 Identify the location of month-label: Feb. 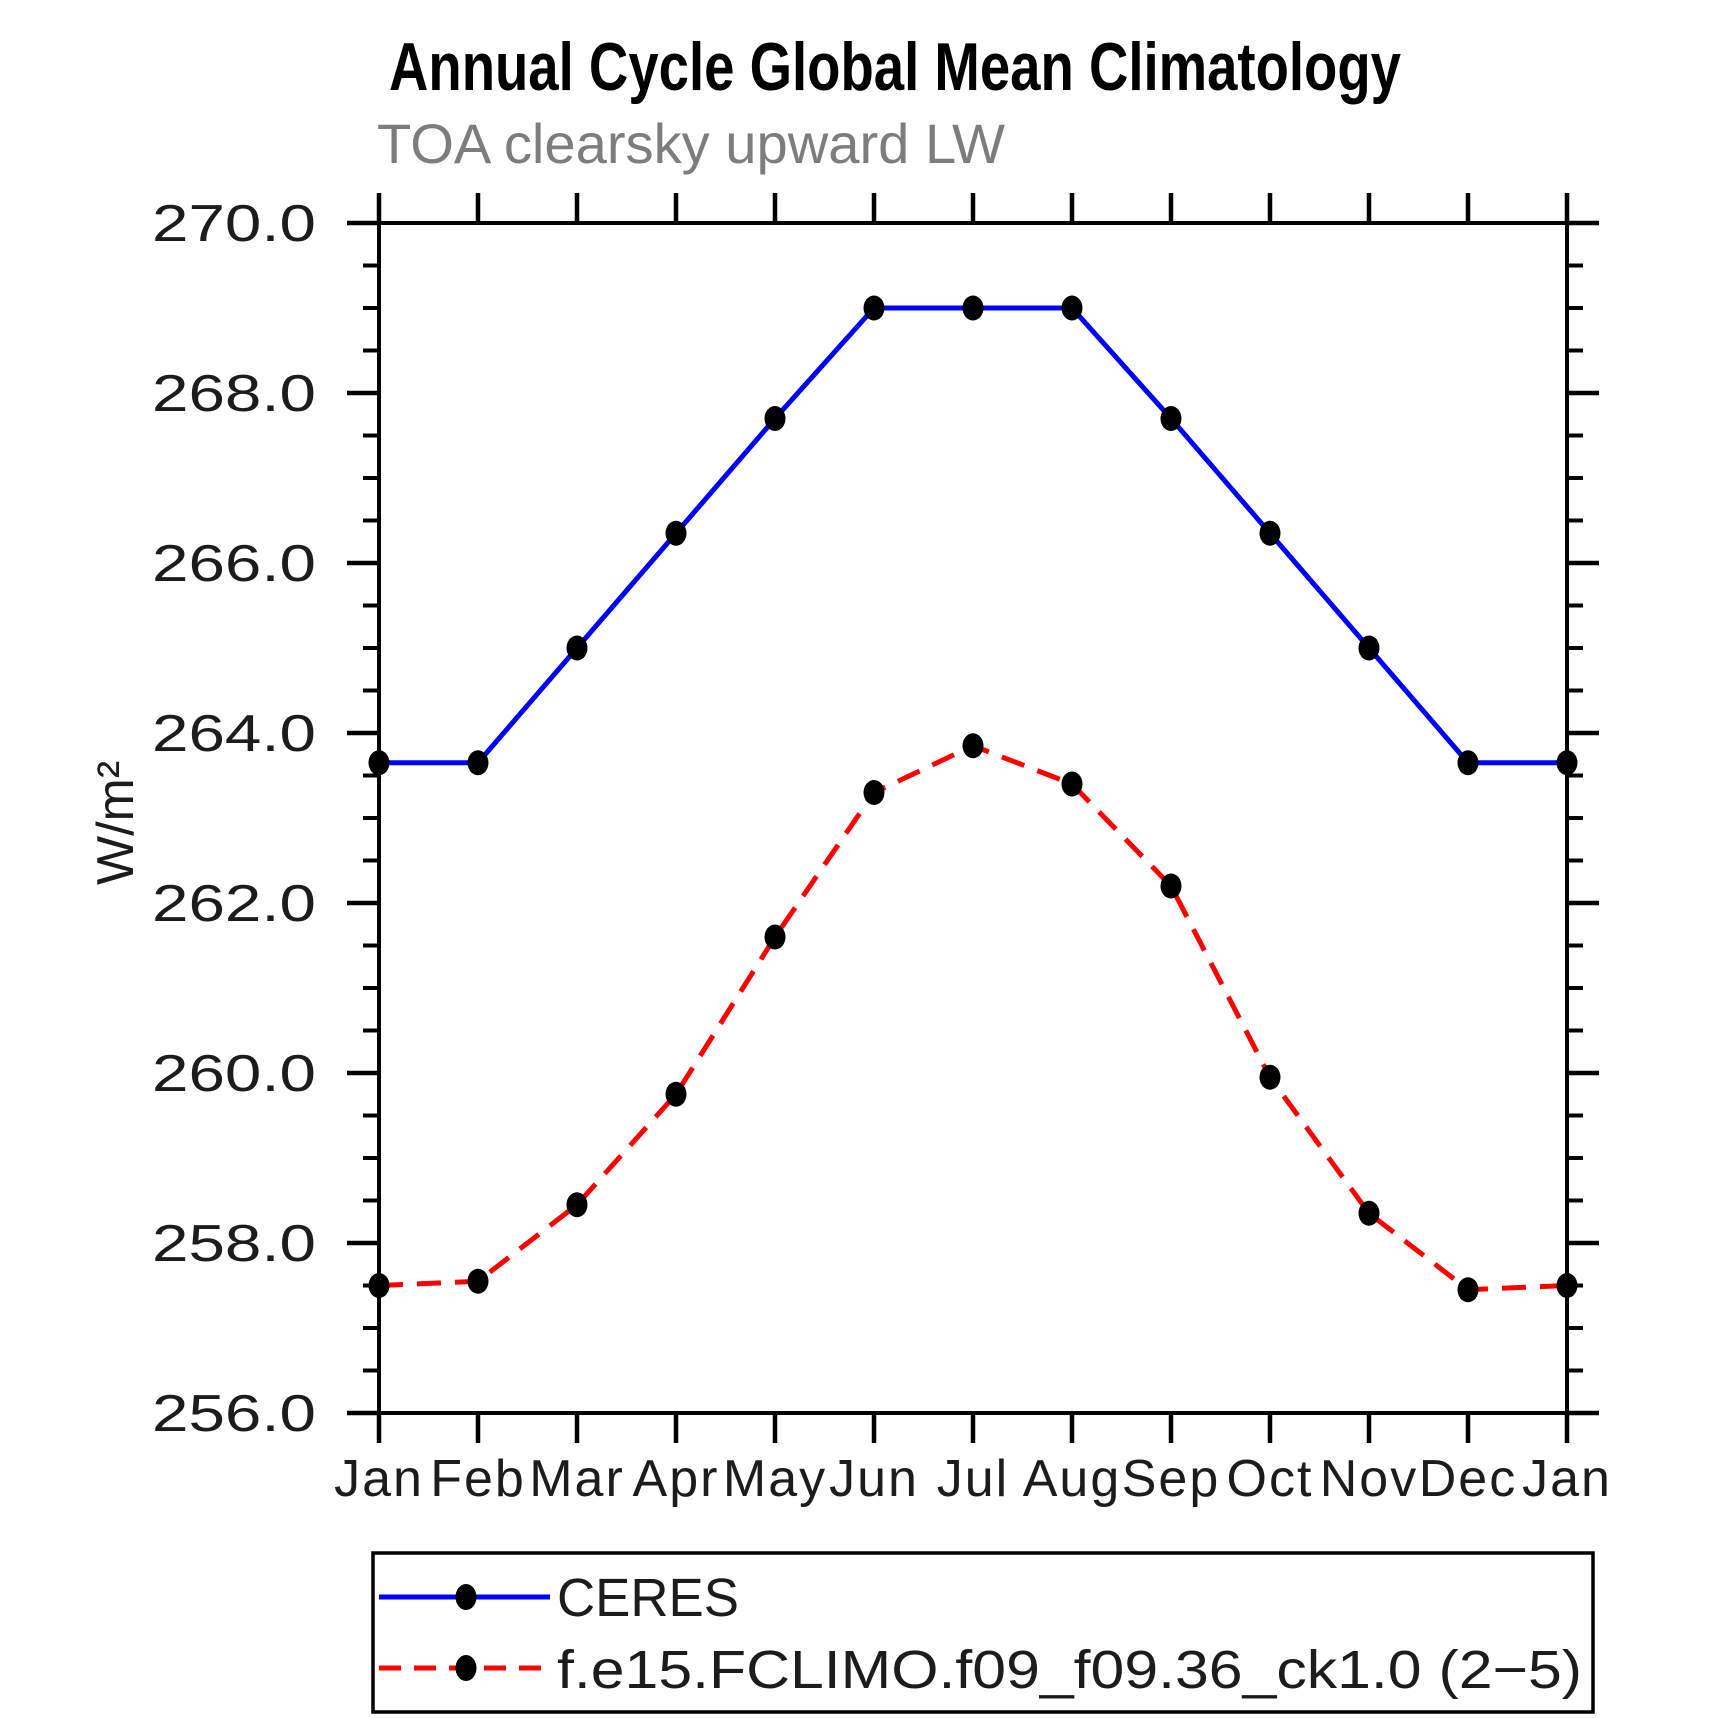
(478, 1479).